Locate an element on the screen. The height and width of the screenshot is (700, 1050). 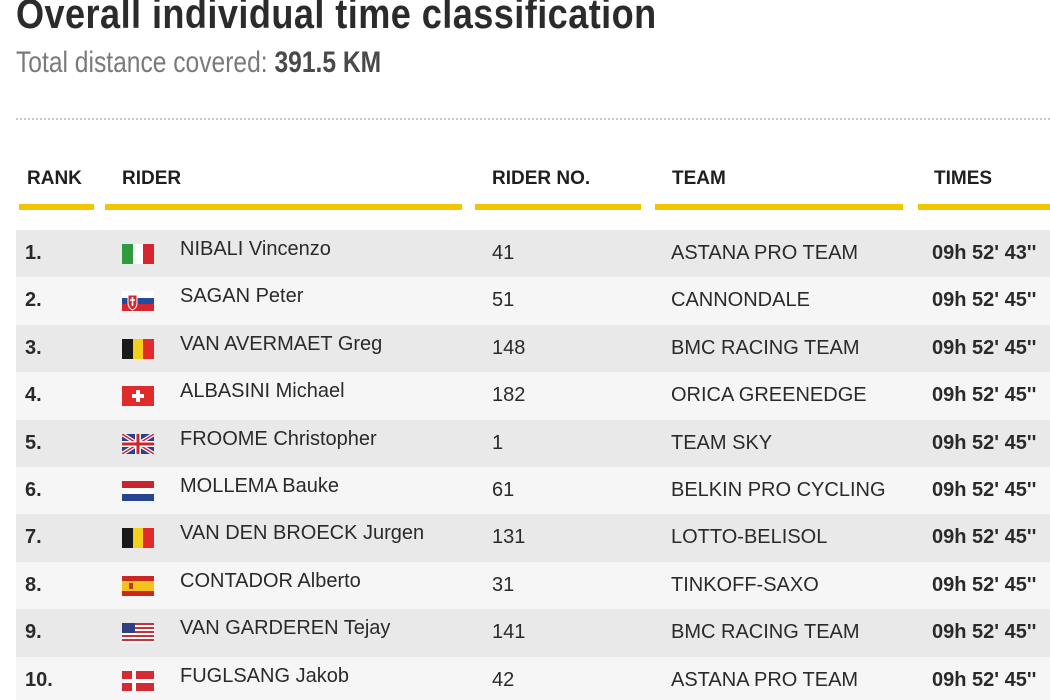
rider-number-cell: 42 is located at coordinates (503, 679).